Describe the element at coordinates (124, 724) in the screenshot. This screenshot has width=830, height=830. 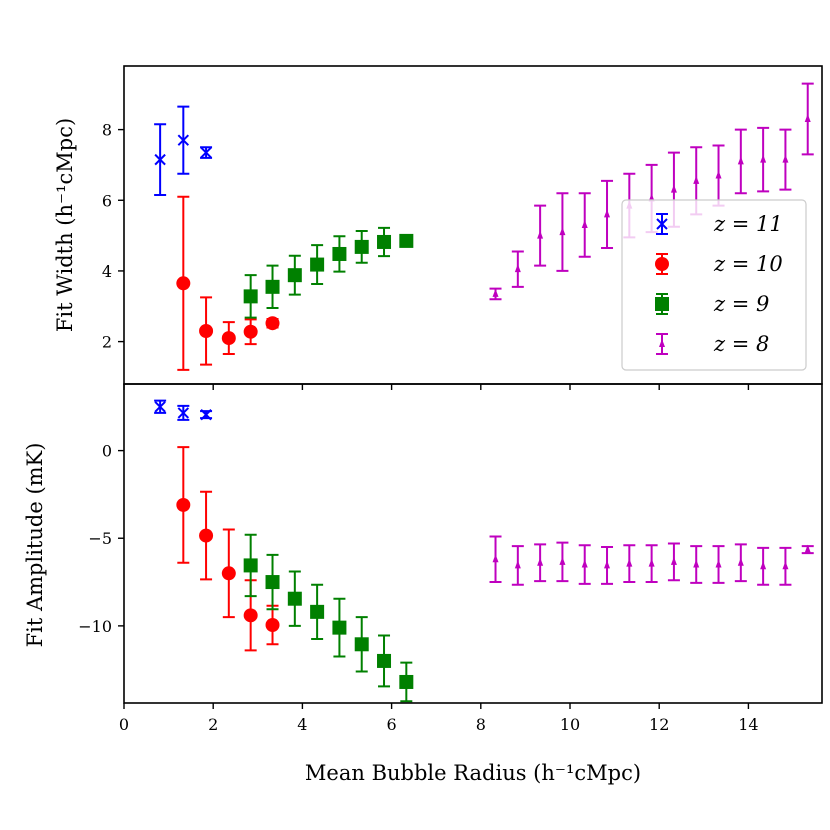
I see `x-tick-label: 0` at that location.